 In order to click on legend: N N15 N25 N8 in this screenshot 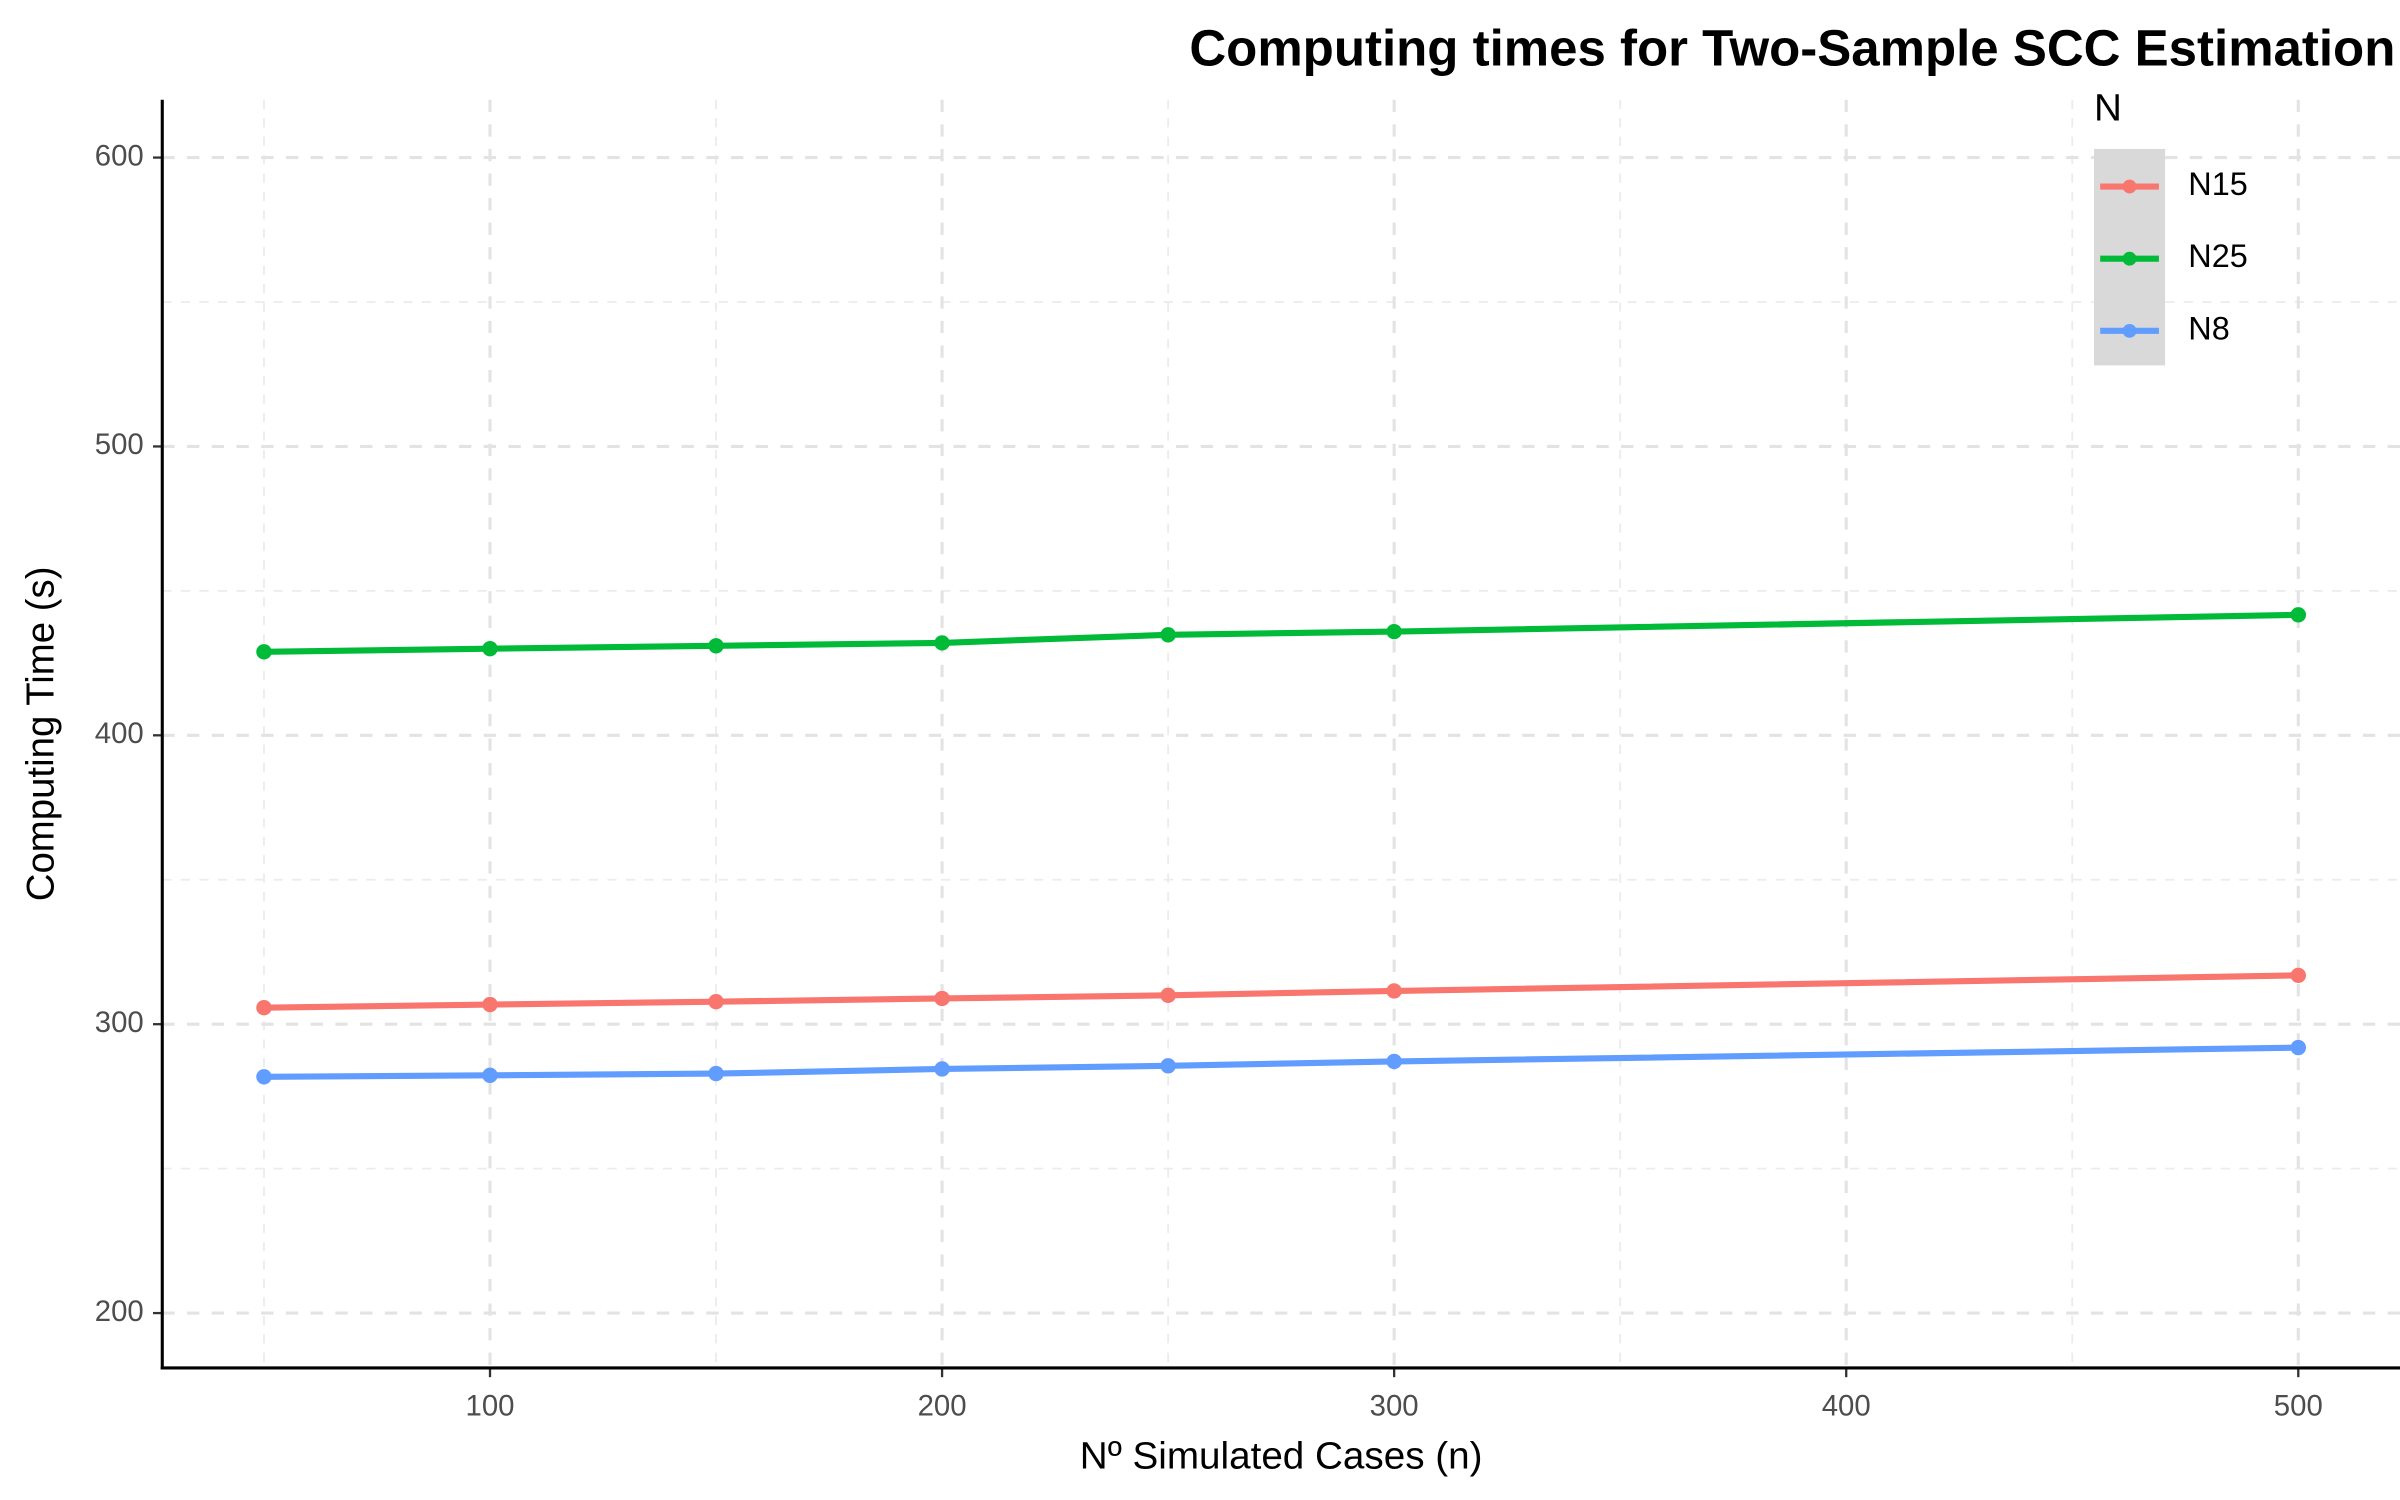, I will do `click(2171, 226)`.